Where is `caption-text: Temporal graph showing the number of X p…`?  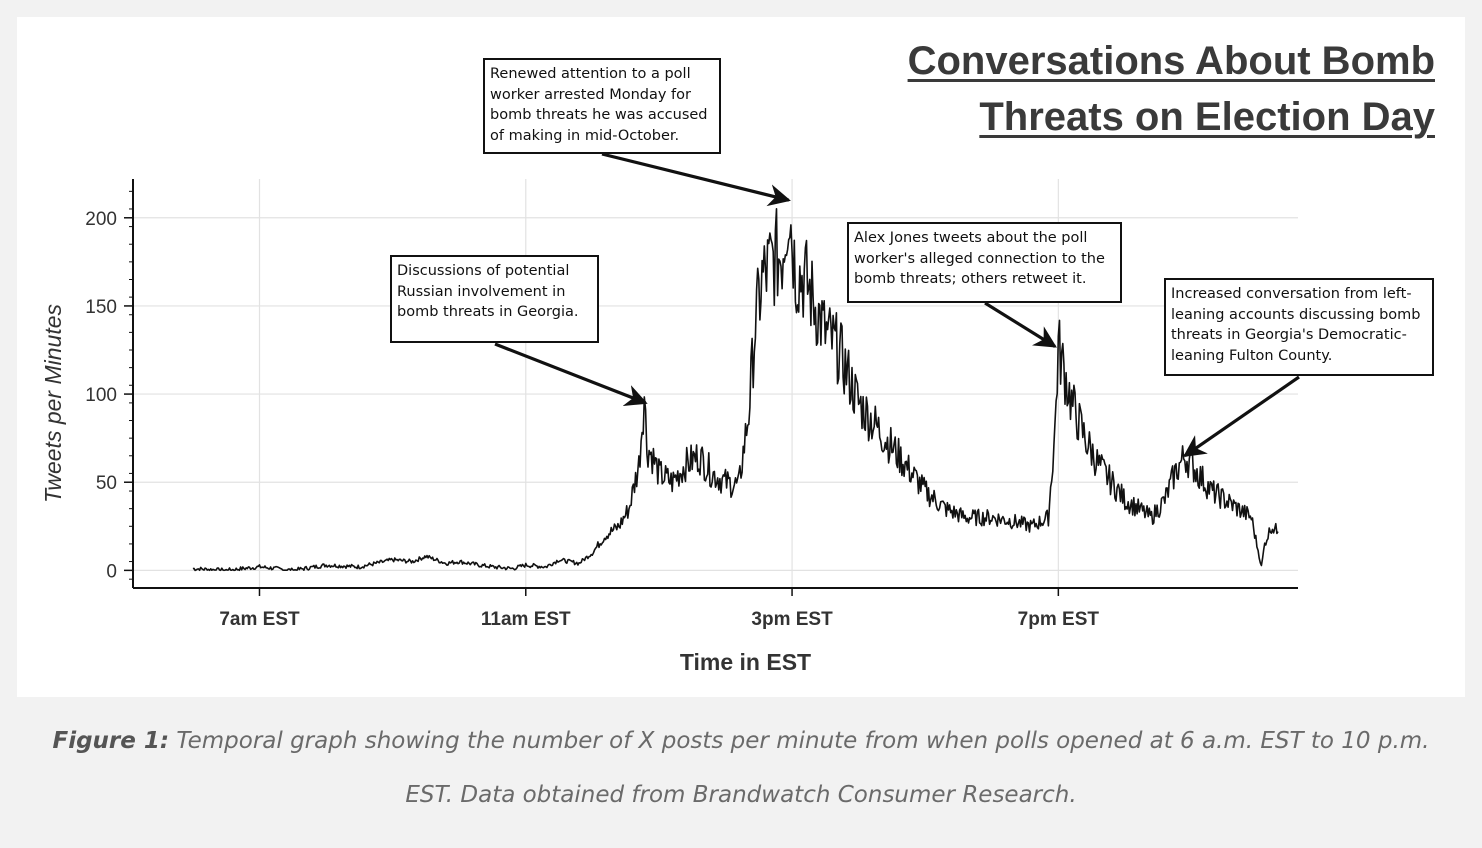
caption-text: Temporal graph showing the number of X p… is located at coordinates (799, 768).